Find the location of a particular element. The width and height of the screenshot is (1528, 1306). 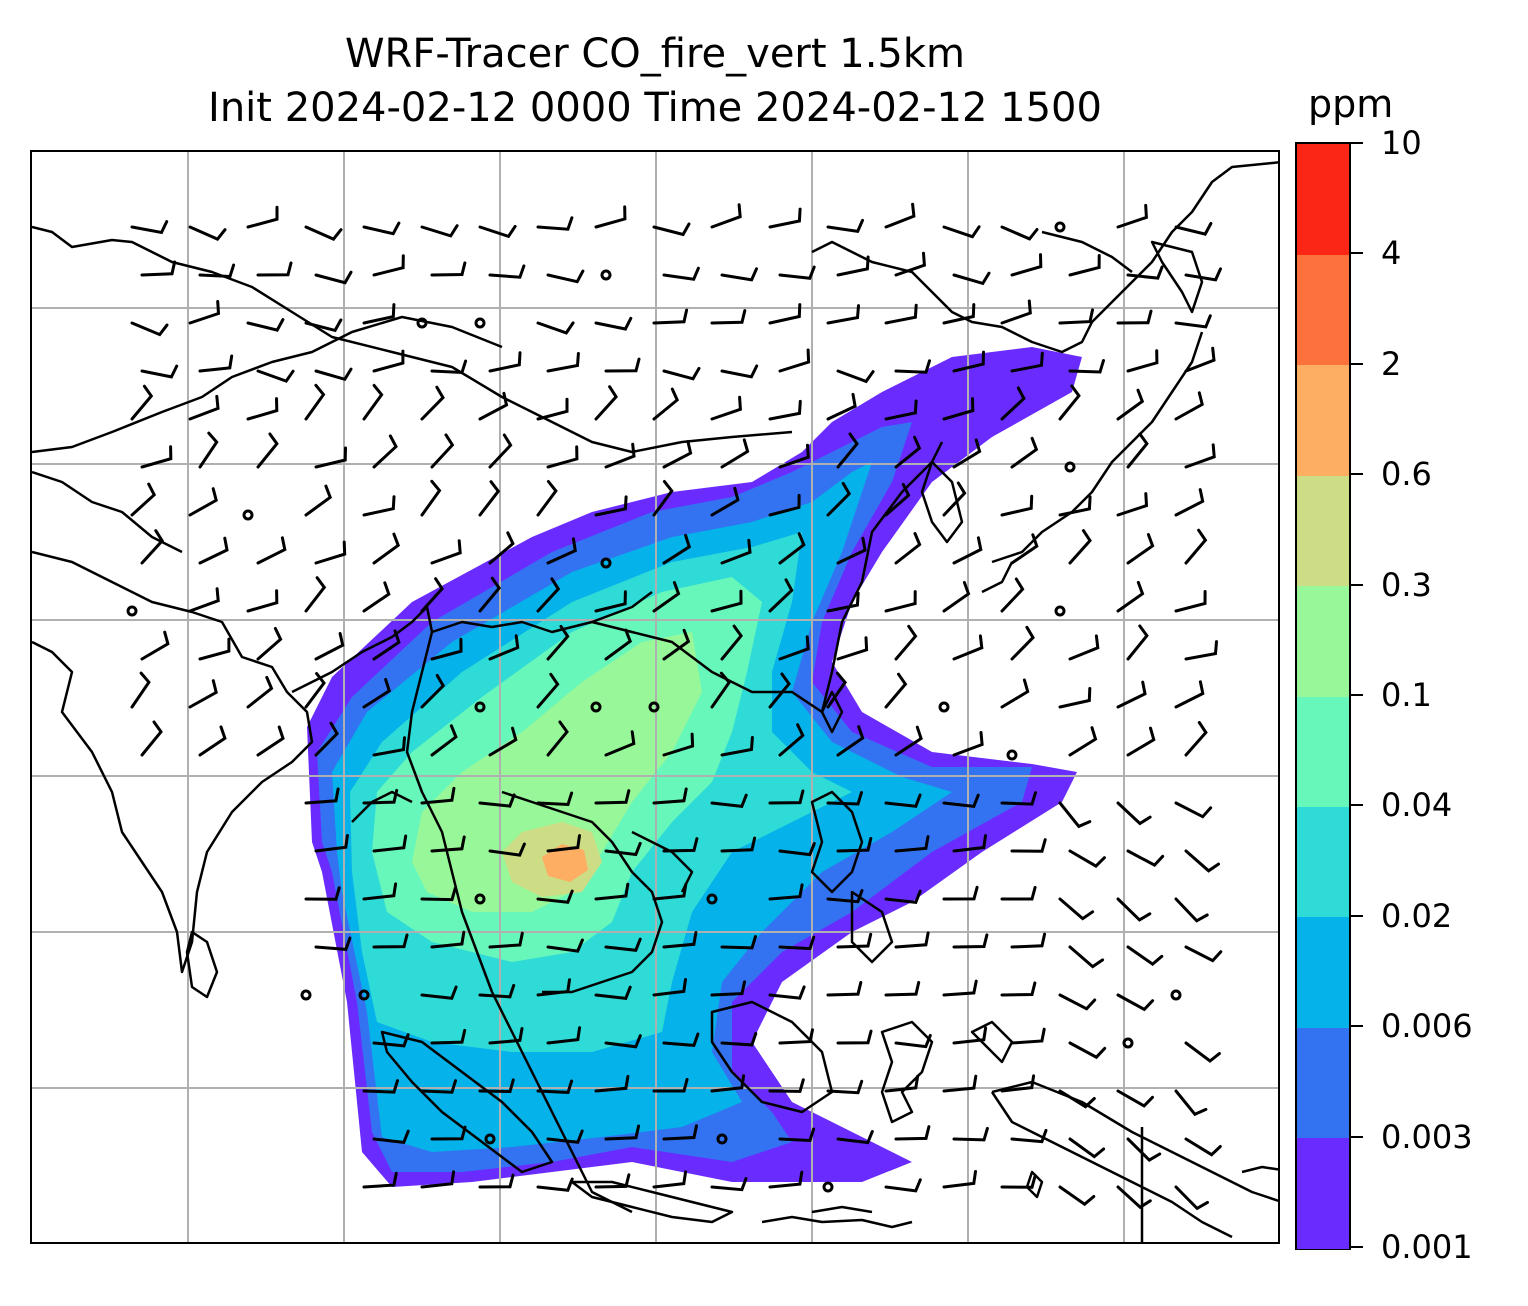

tracer-band-0.1 is located at coordinates (557, 772).